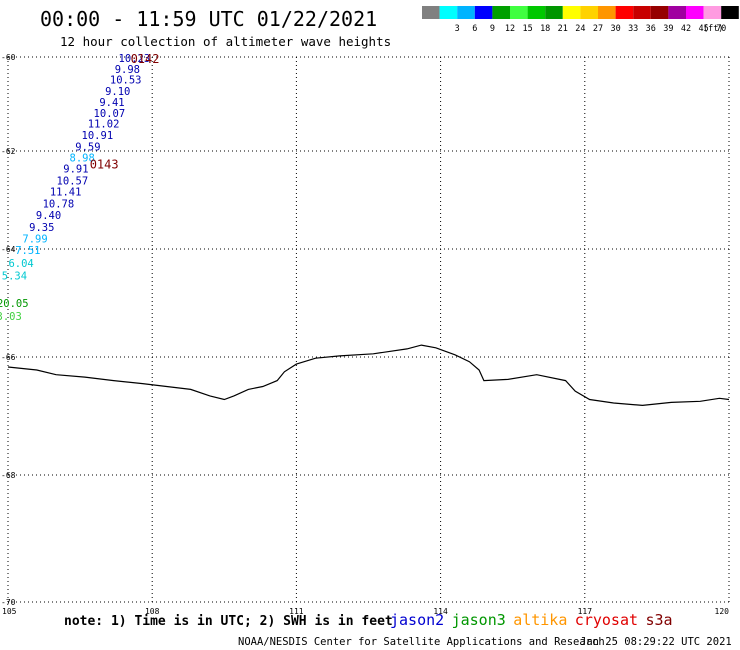 The height and width of the screenshot is (650, 740). What do you see at coordinates (440, 611) in the screenshot?
I see `lon-tick-label: 114` at bounding box center [440, 611].